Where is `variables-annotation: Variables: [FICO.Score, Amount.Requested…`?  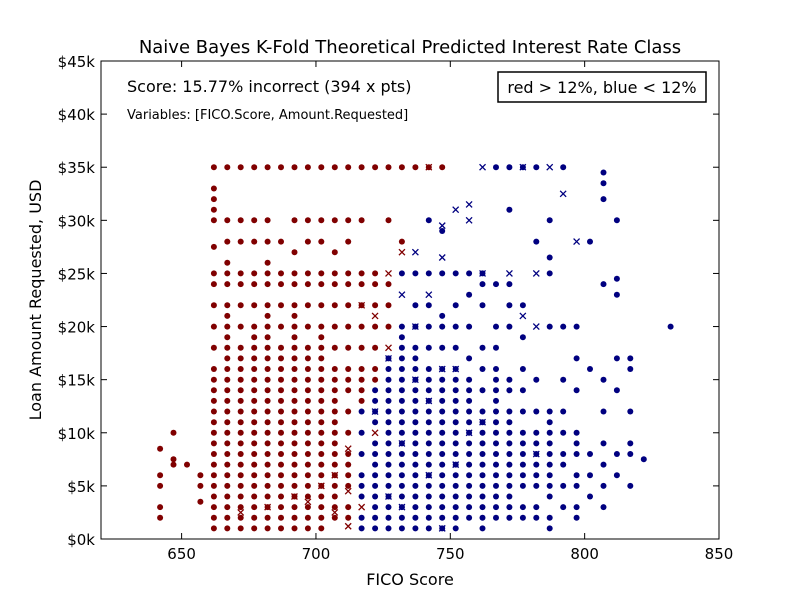
variables-annotation: Variables: [FICO.Score, Amount.Requested… is located at coordinates (267, 115).